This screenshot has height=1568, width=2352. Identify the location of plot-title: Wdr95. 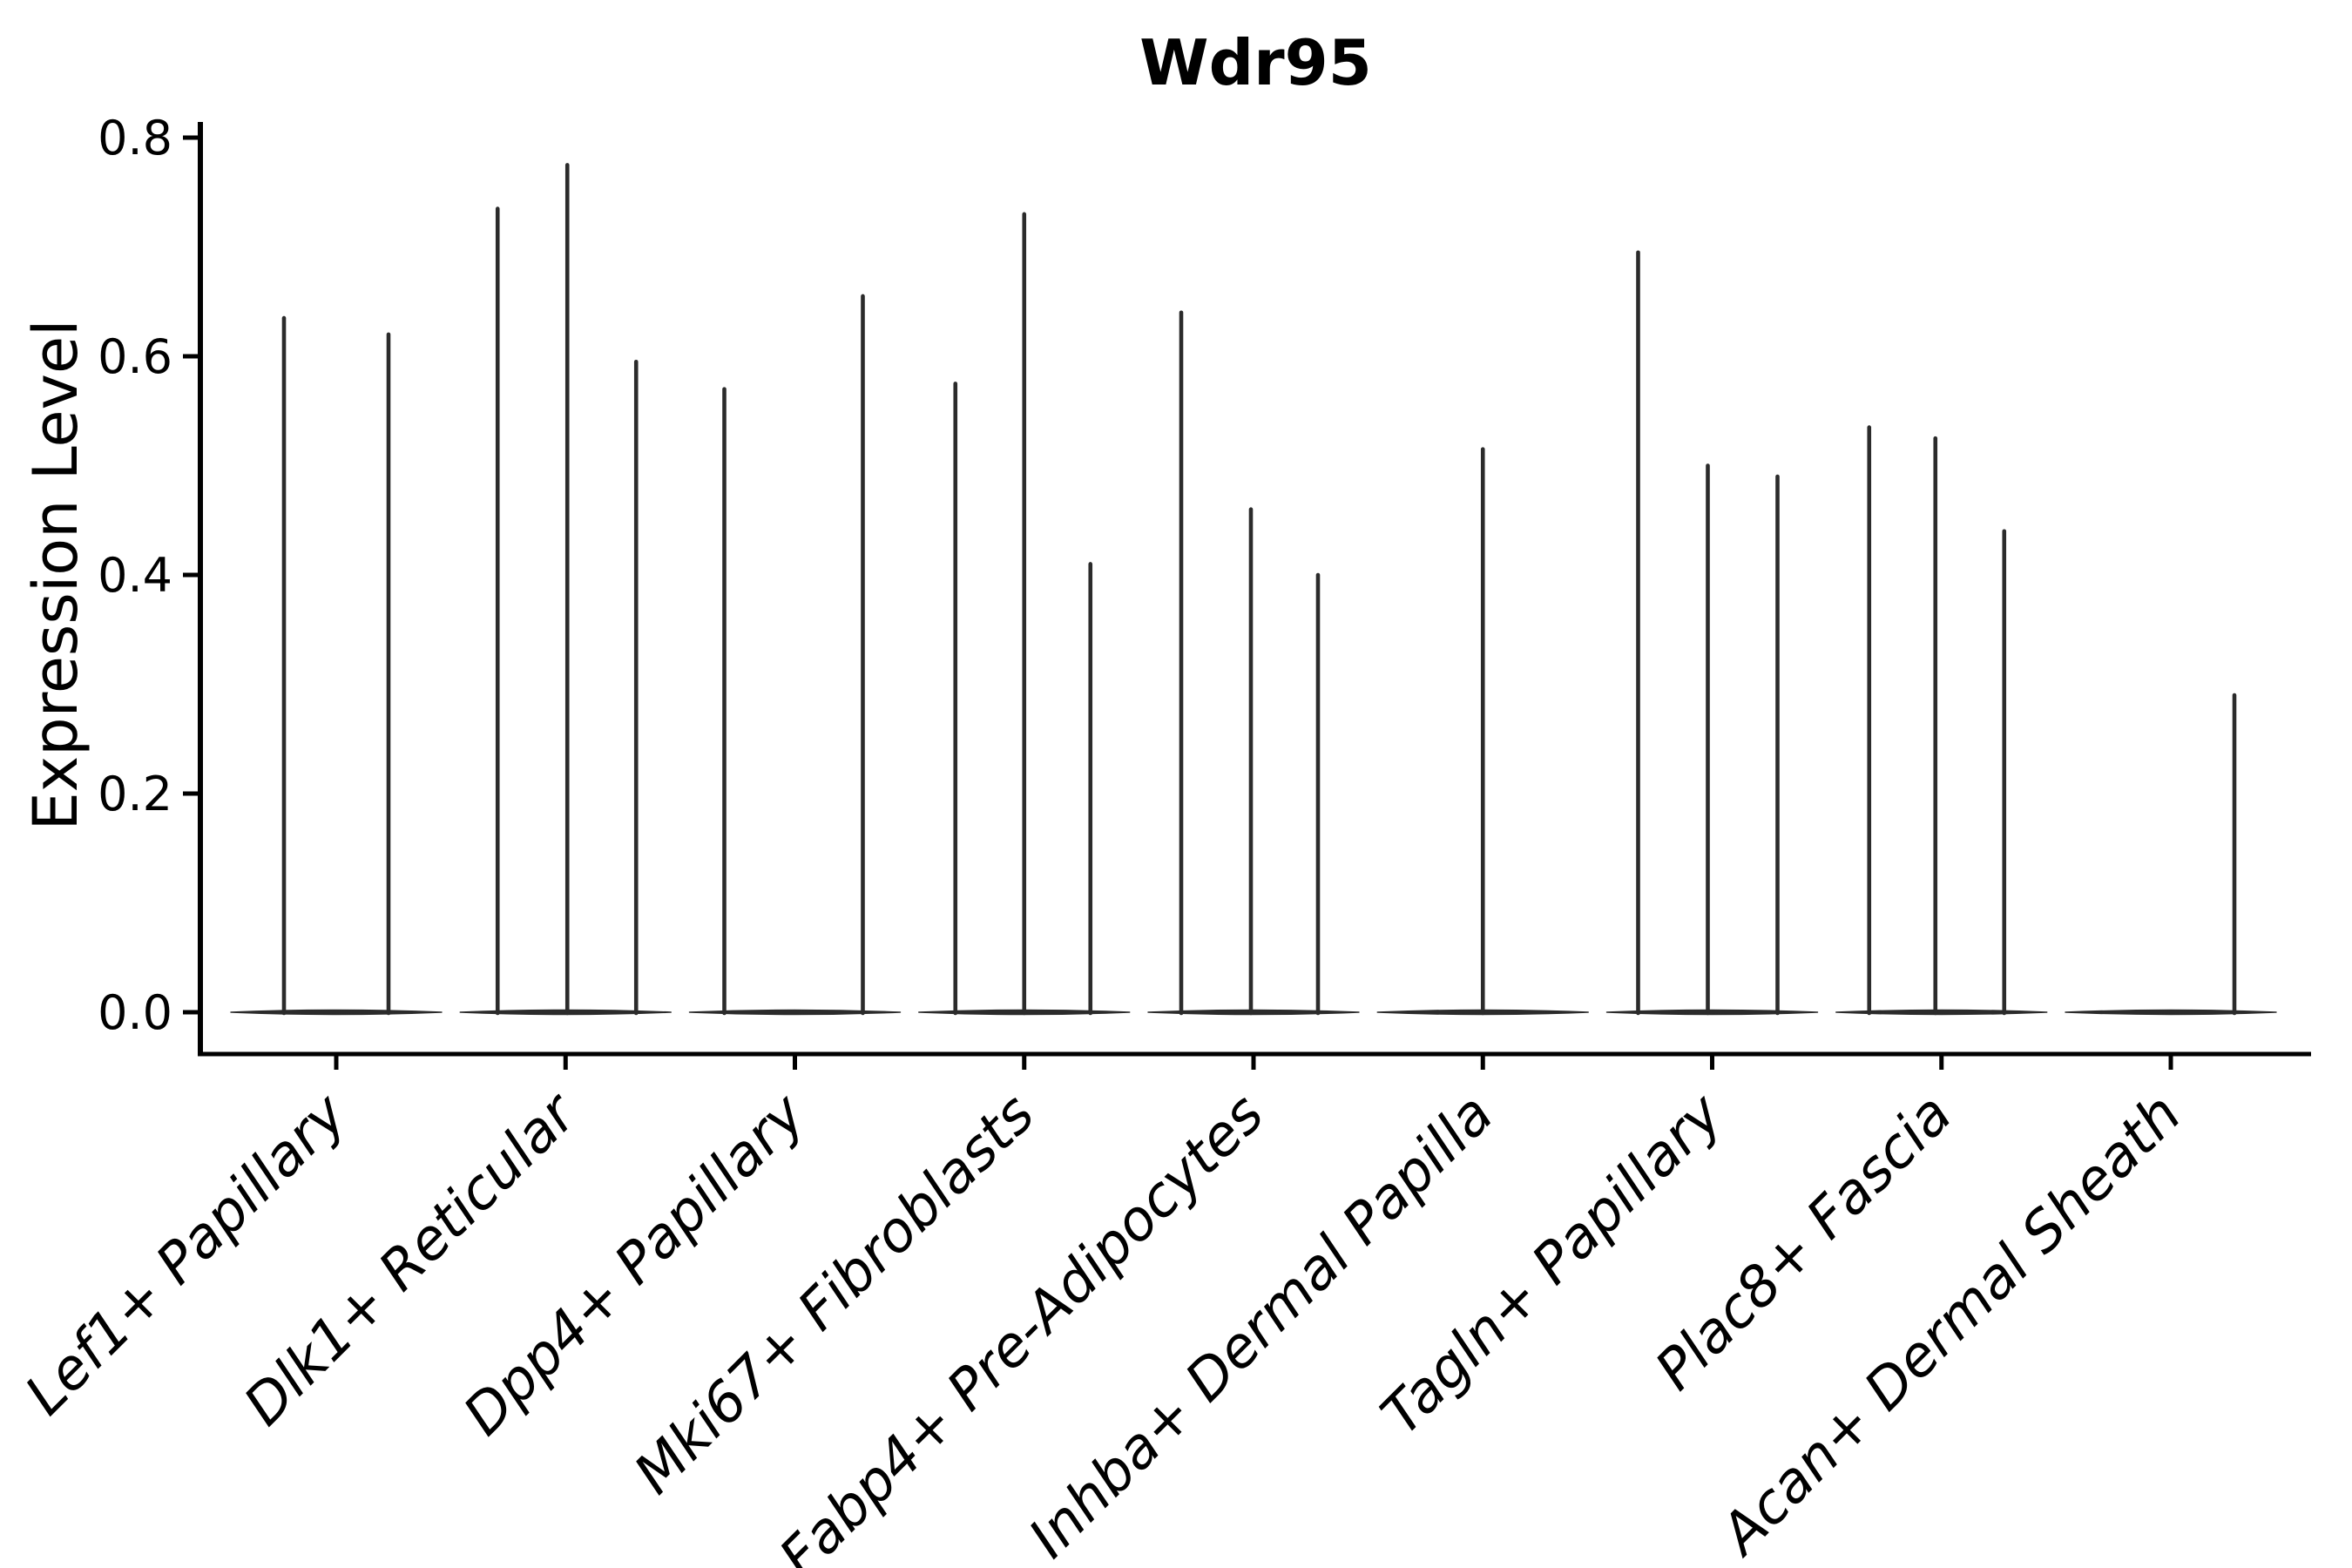
(1255, 62).